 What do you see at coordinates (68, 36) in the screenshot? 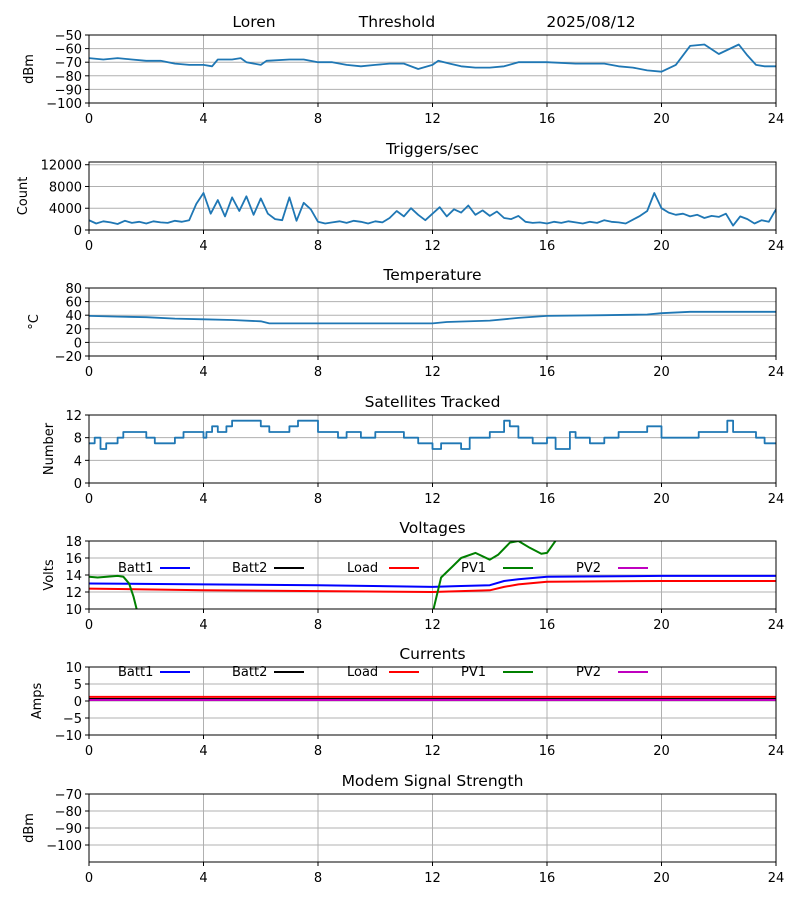
I see `y-tick-label: −50` at bounding box center [68, 36].